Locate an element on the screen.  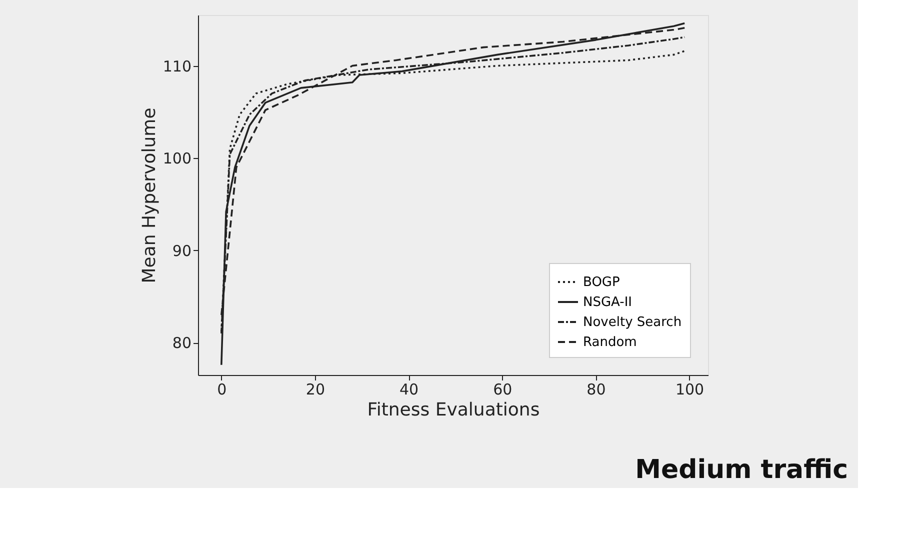
x-tick-label: 80 is located at coordinates (596, 389).